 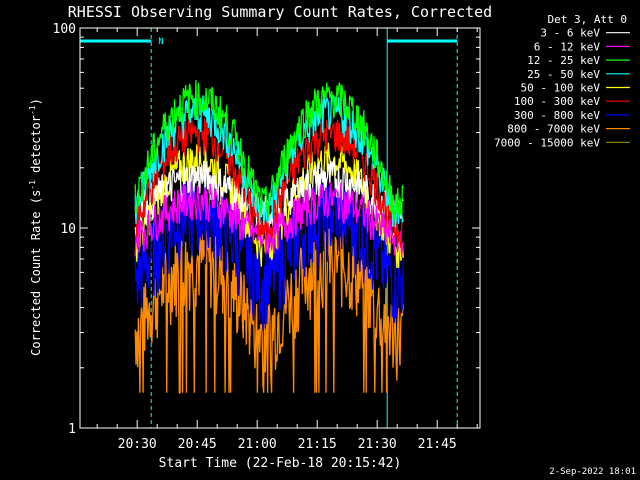 I want to click on footer-date: 2-Sep-2022 18:01, so click(x=592, y=472).